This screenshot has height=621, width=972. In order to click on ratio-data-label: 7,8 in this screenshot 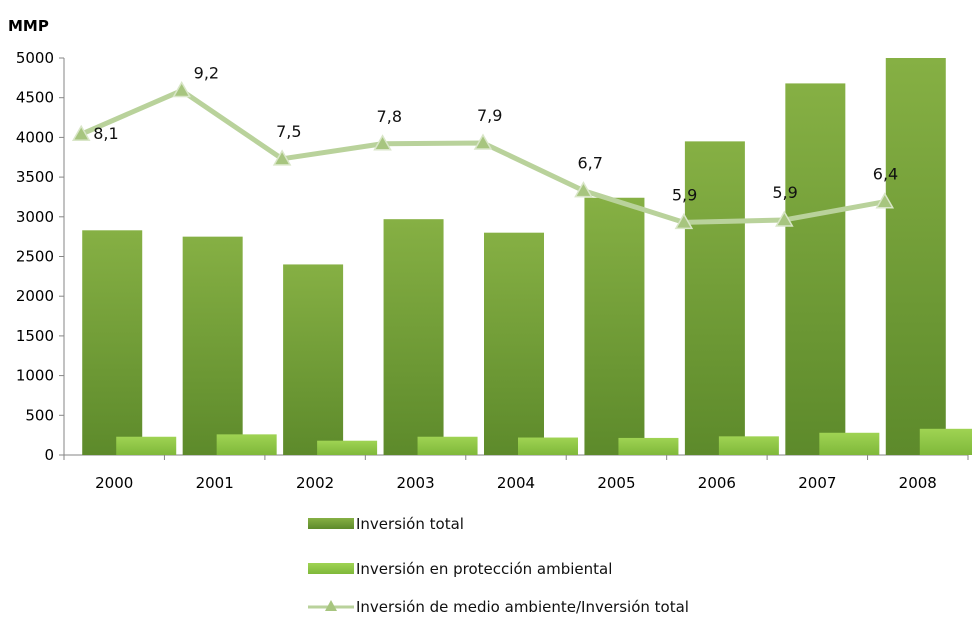, I will do `click(389, 116)`.